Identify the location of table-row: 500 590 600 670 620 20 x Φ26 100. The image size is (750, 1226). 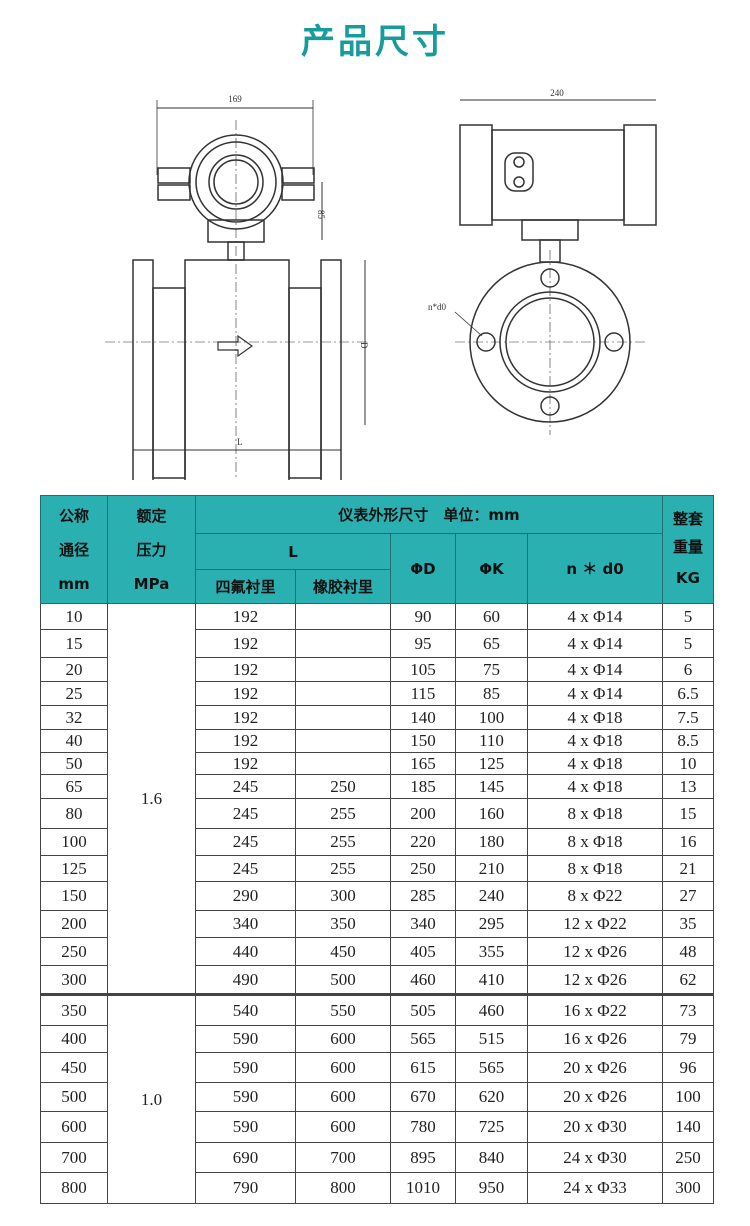
(377, 1097).